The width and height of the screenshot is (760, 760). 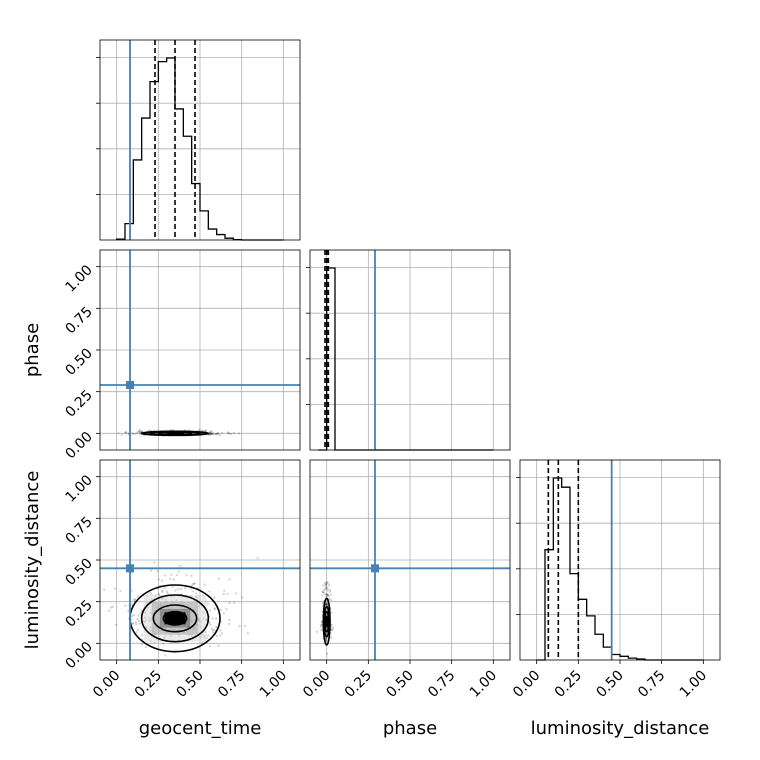 I want to click on xtick-label: 0.00, so click(x=526, y=684).